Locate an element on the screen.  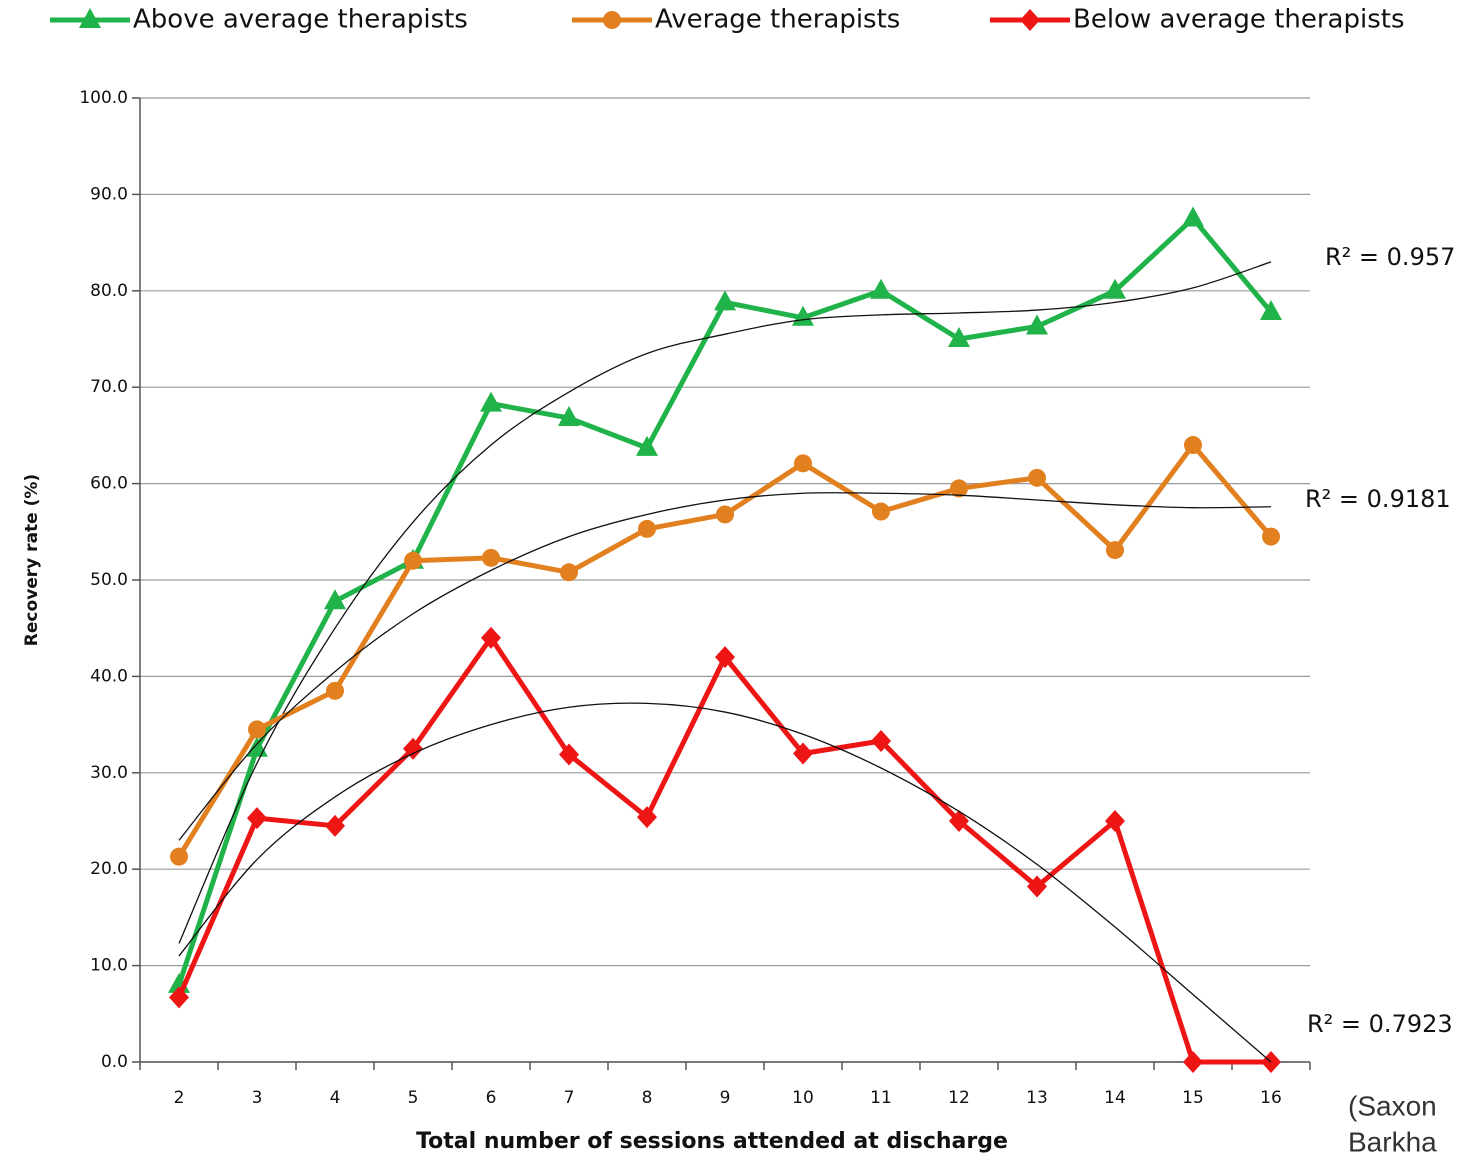
y-tick-label: 20.0 is located at coordinates (109, 869).